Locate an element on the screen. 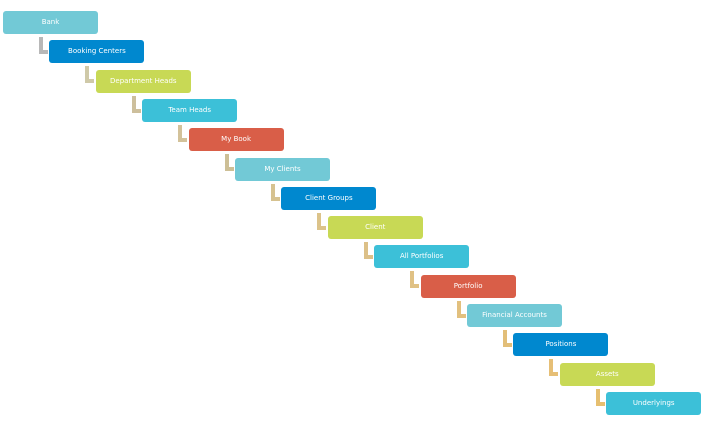 The image size is (702, 424). hierarchy-node: Department Heads is located at coordinates (143, 81).